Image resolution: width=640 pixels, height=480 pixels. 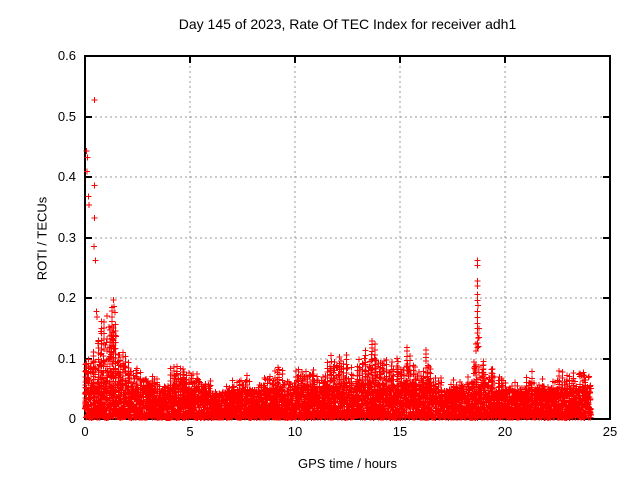 What do you see at coordinates (66, 297) in the screenshot?
I see `y-tick-label: 0.2` at bounding box center [66, 297].